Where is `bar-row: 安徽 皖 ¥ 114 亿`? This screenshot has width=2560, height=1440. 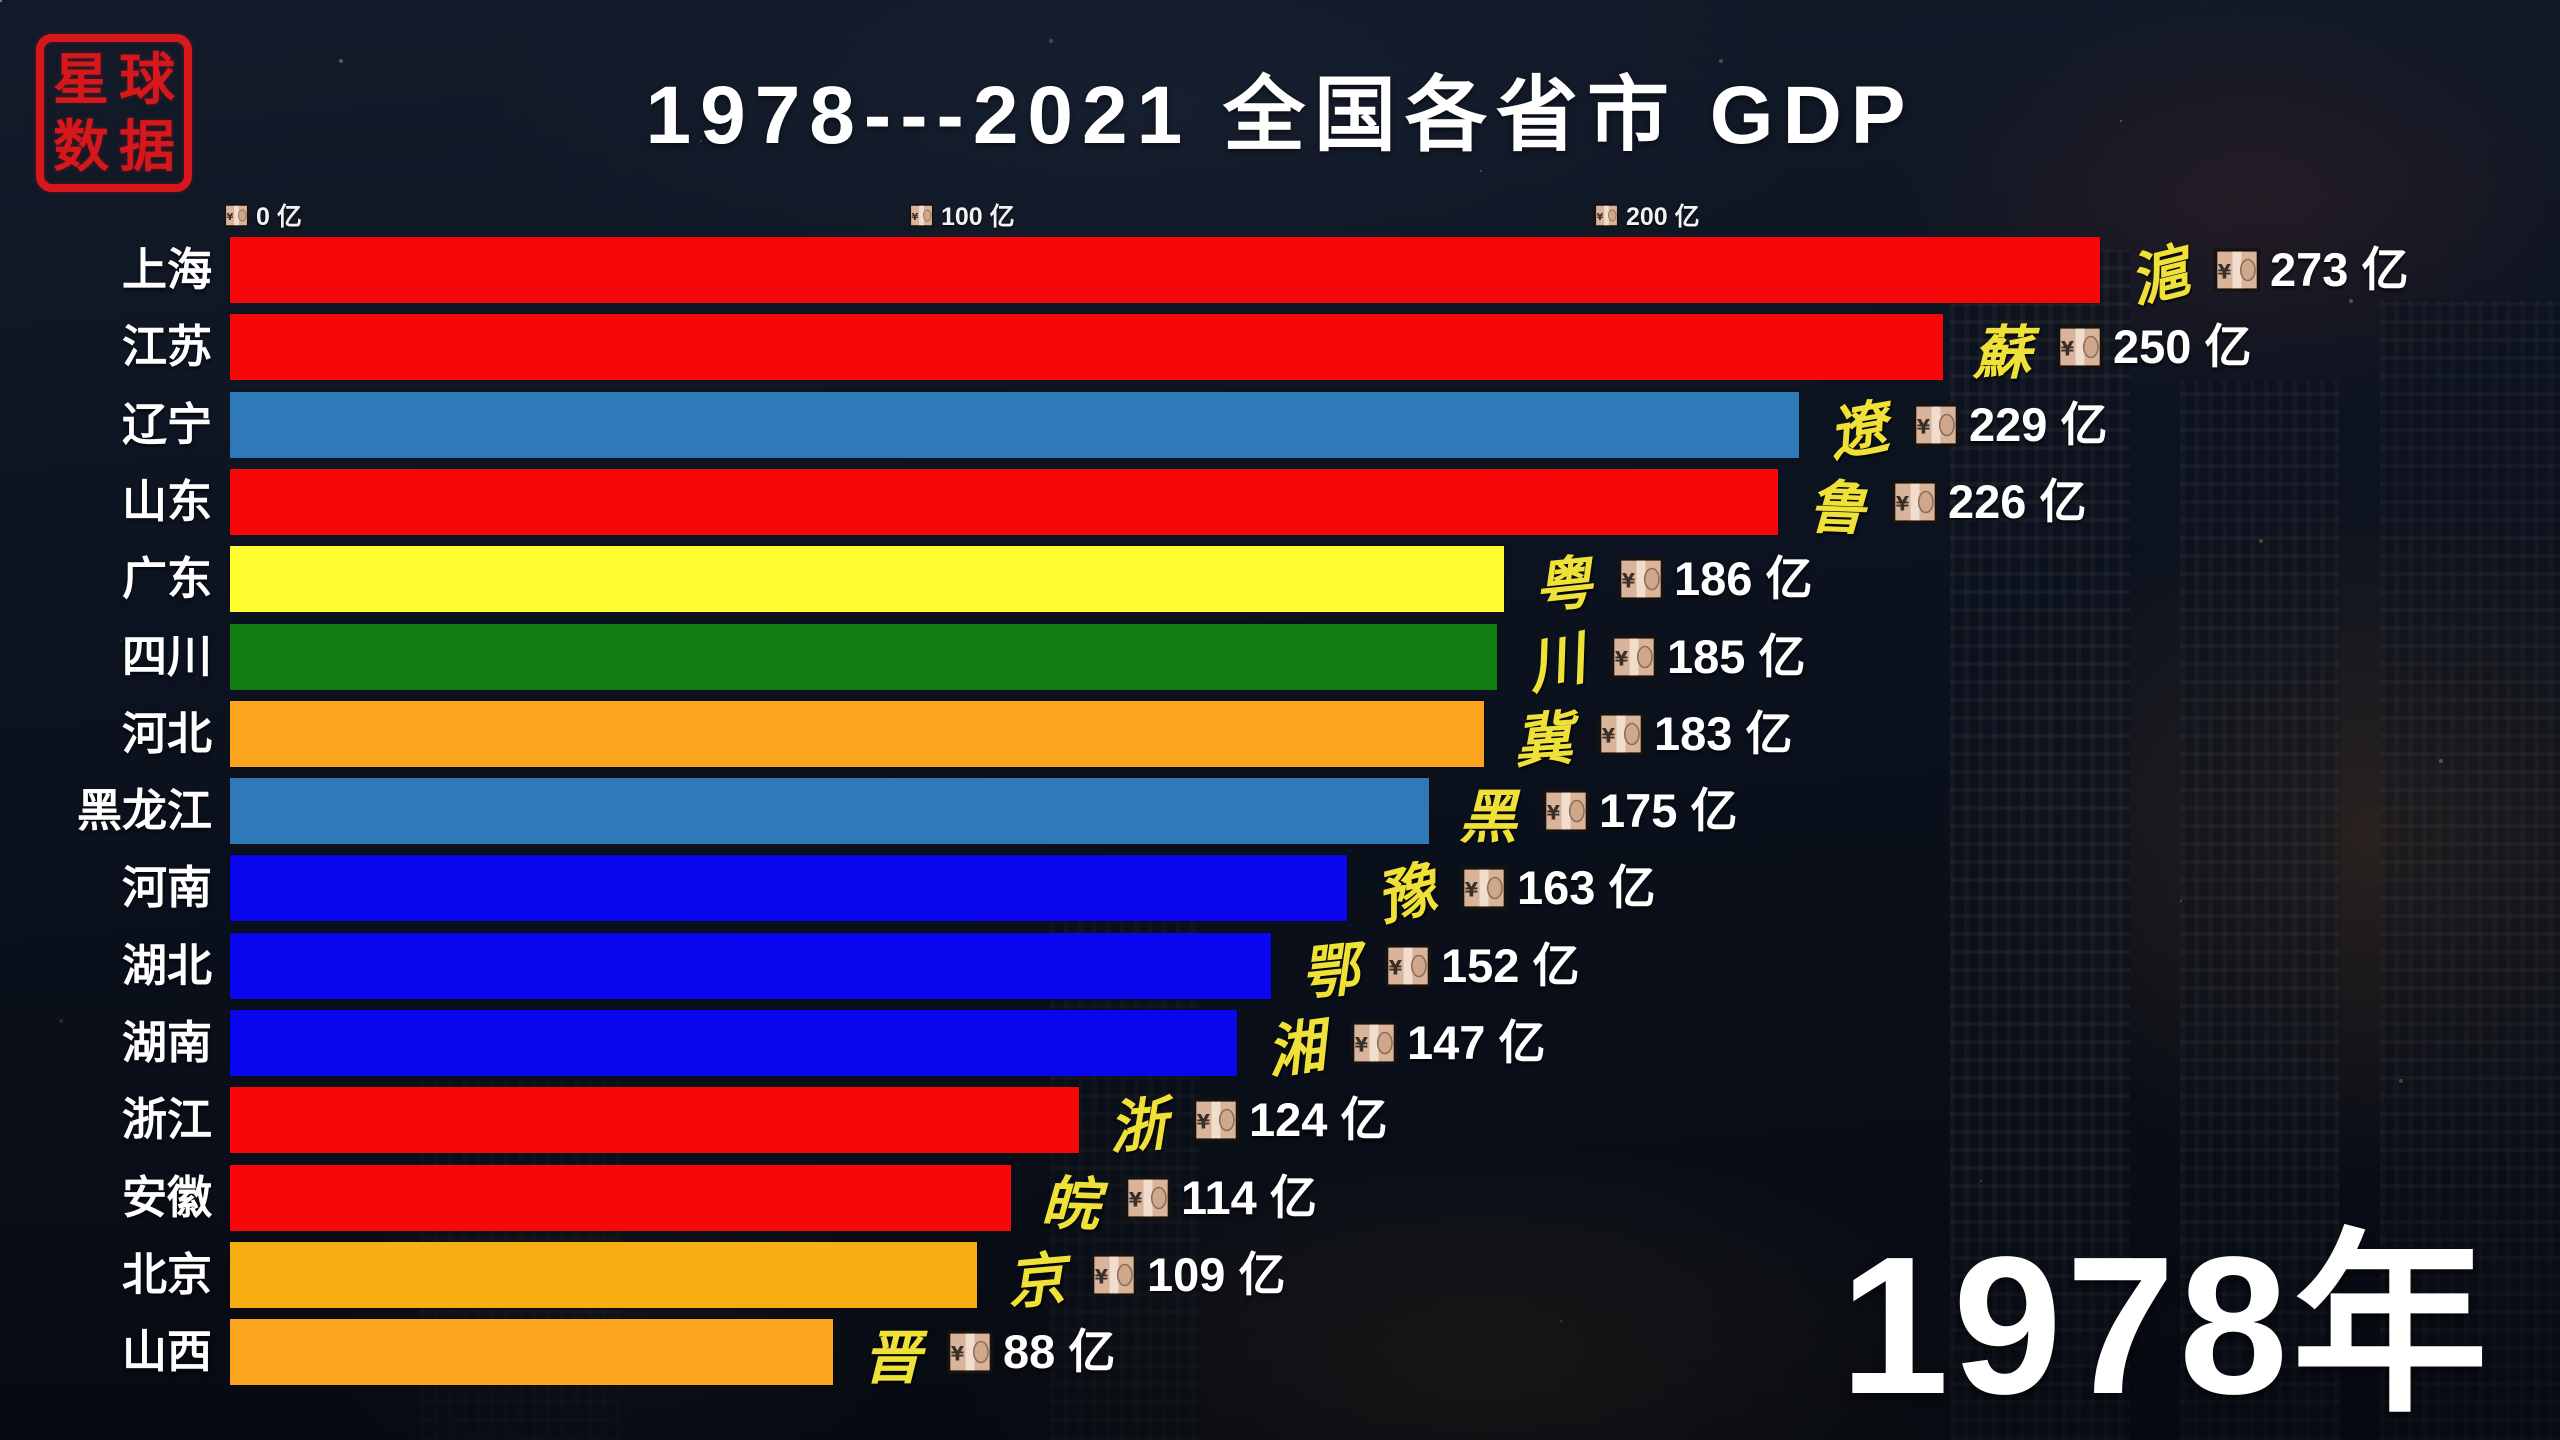 bar-row: 安徽 皖 ¥ 114 亿 is located at coordinates (1280, 1202).